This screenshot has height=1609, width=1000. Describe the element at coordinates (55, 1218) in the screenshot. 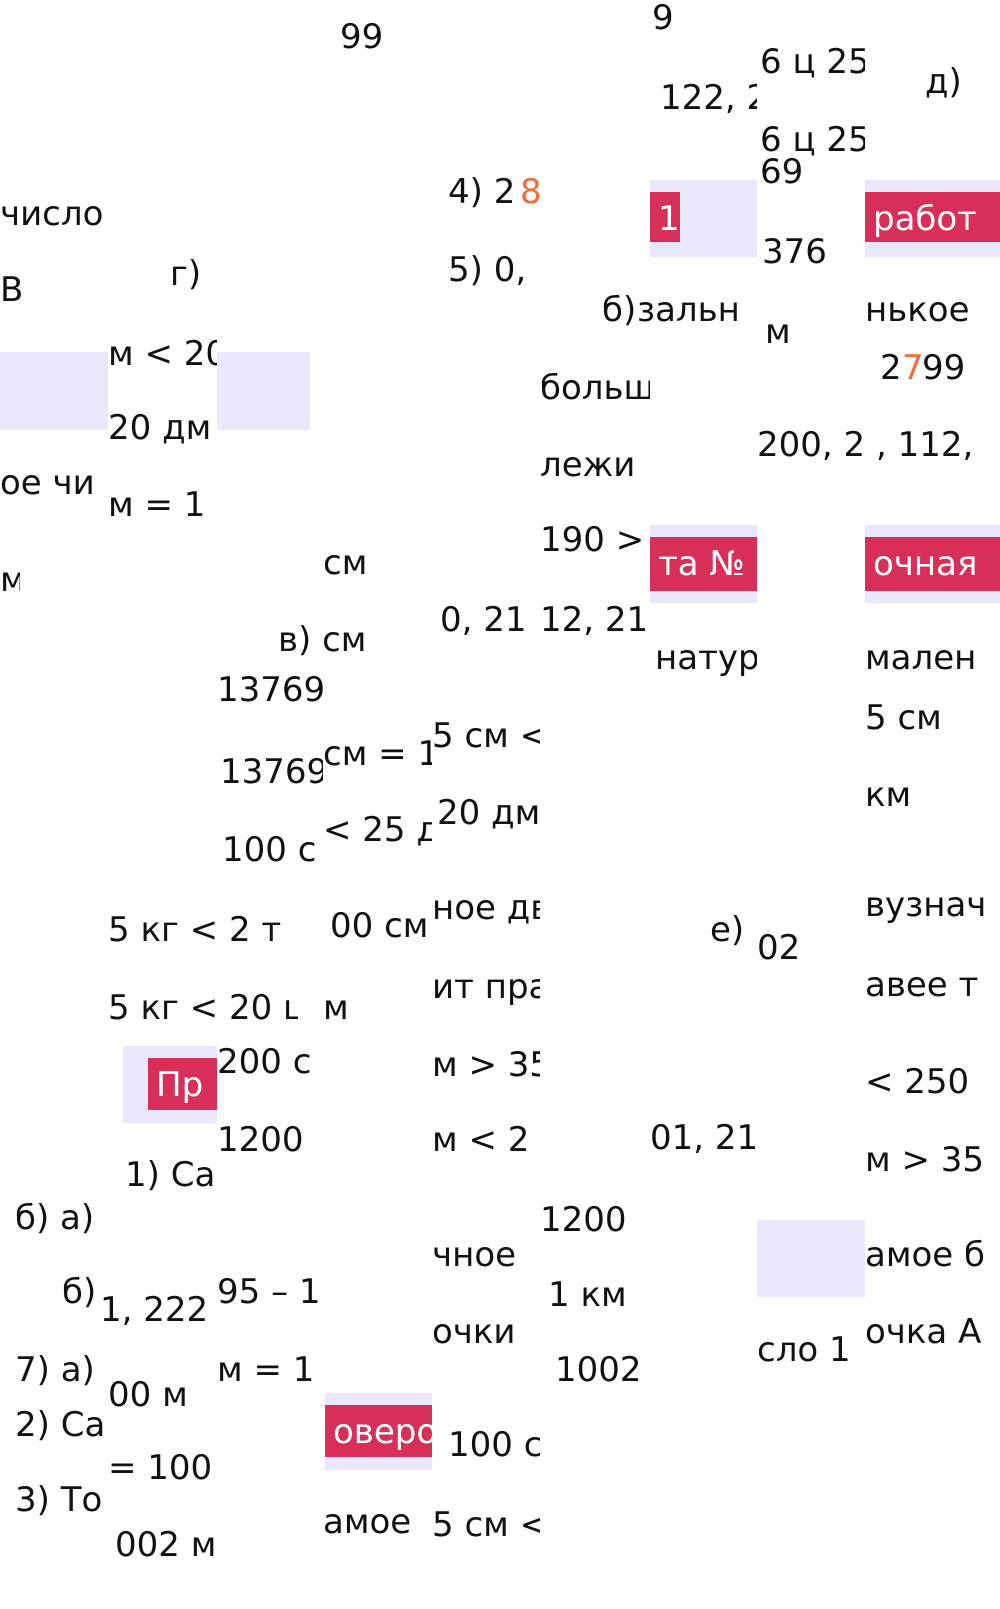

I see `text-fragment: б) а)` at that location.